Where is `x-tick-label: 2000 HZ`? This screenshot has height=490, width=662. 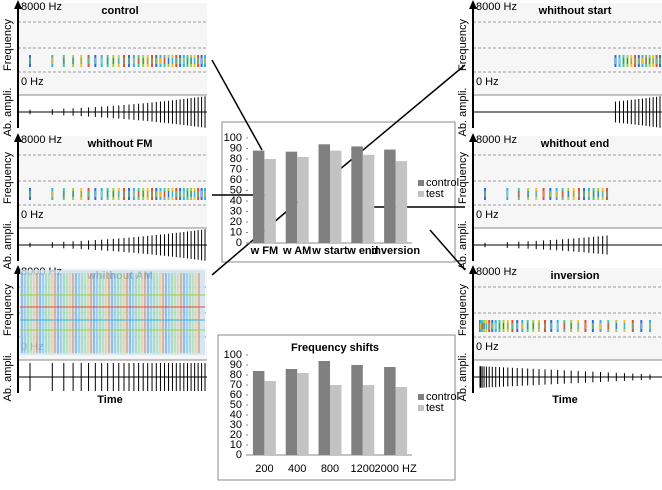
x-tick-label: 2000 HZ is located at coordinates (395, 469).